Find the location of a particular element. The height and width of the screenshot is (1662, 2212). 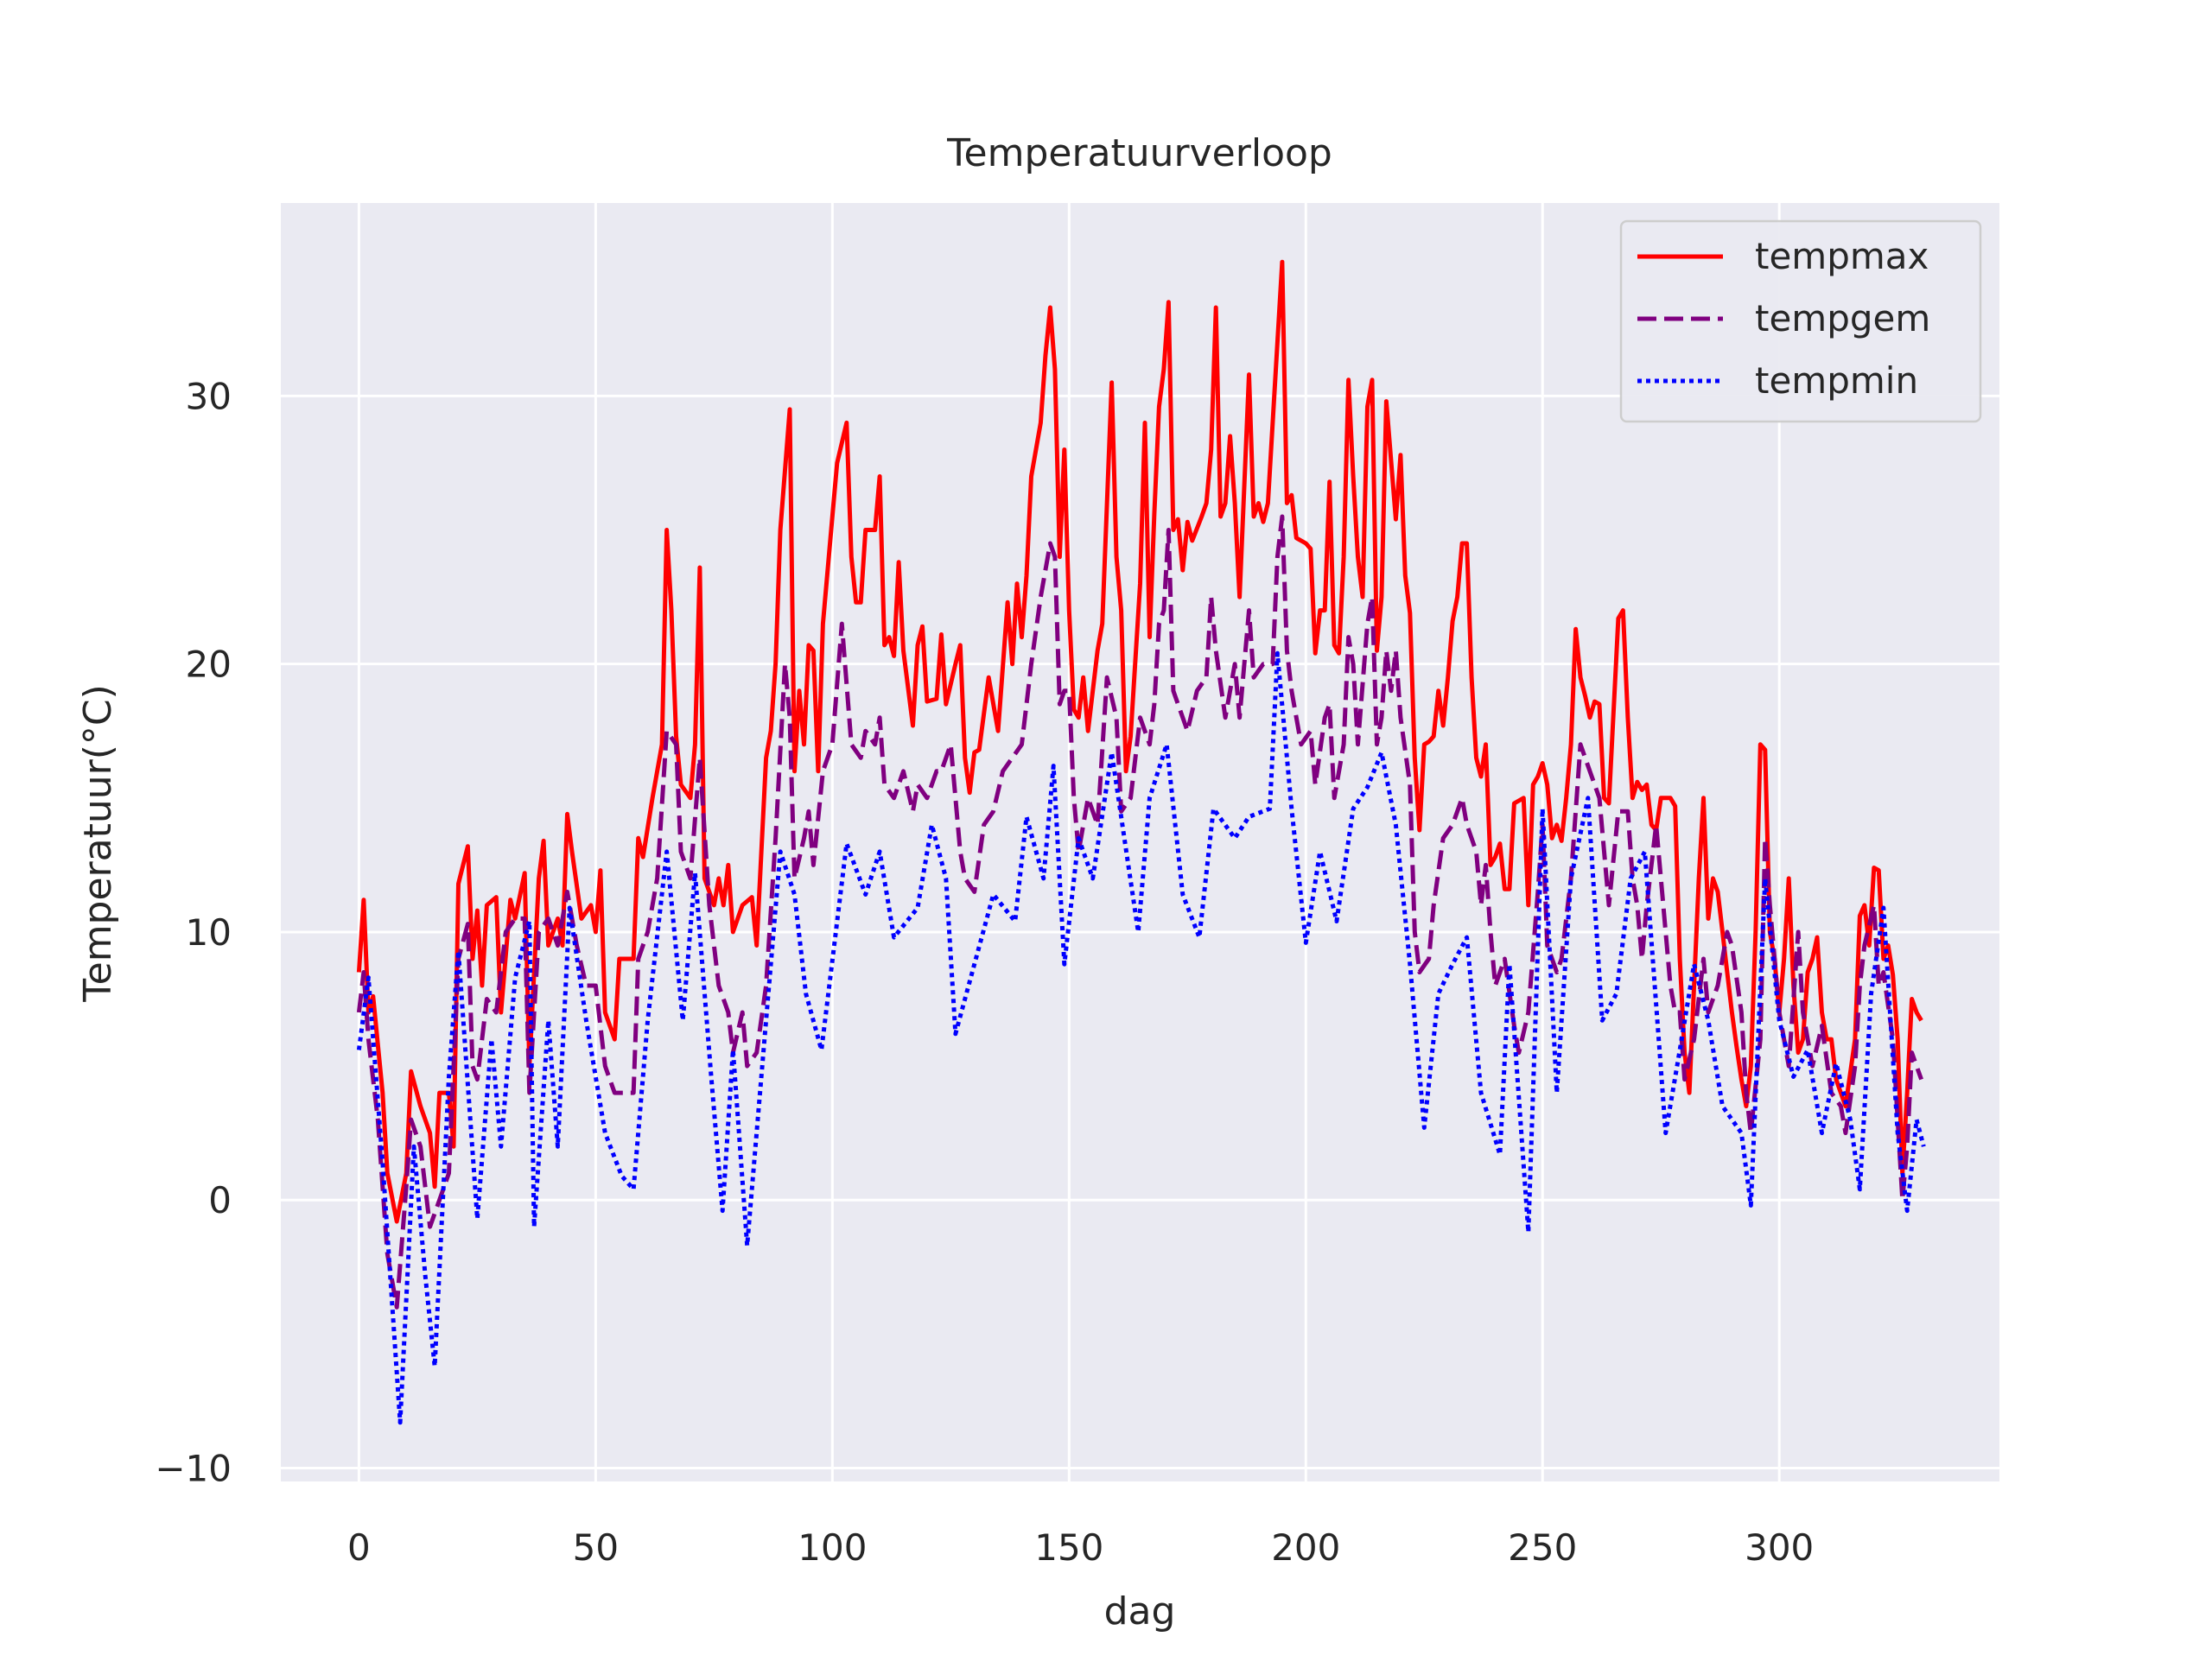

legend-label-tempmax: tempmax is located at coordinates (1842, 256).